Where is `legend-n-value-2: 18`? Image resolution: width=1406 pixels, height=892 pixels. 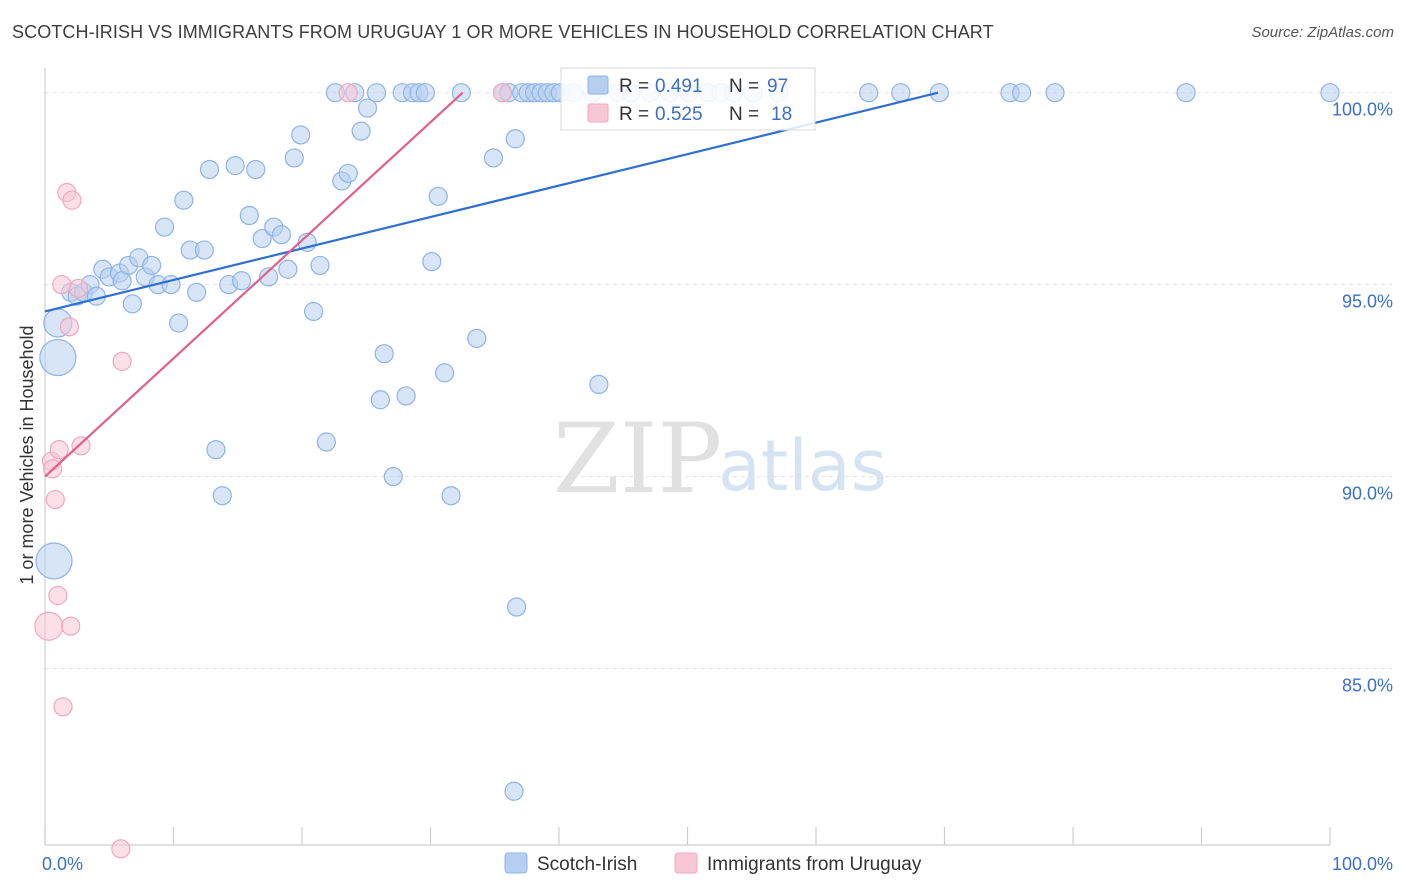
legend-n-value-2: 18 is located at coordinates (781, 114).